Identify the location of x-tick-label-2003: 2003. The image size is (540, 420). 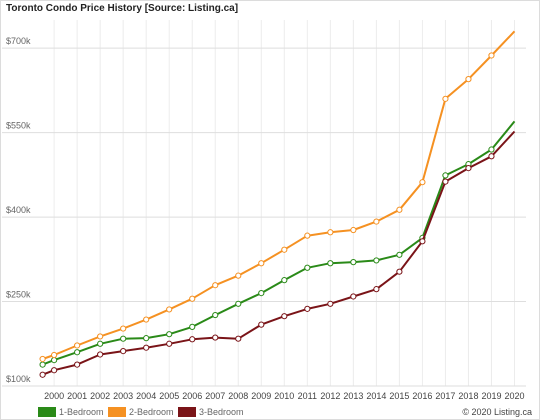
(123, 396).